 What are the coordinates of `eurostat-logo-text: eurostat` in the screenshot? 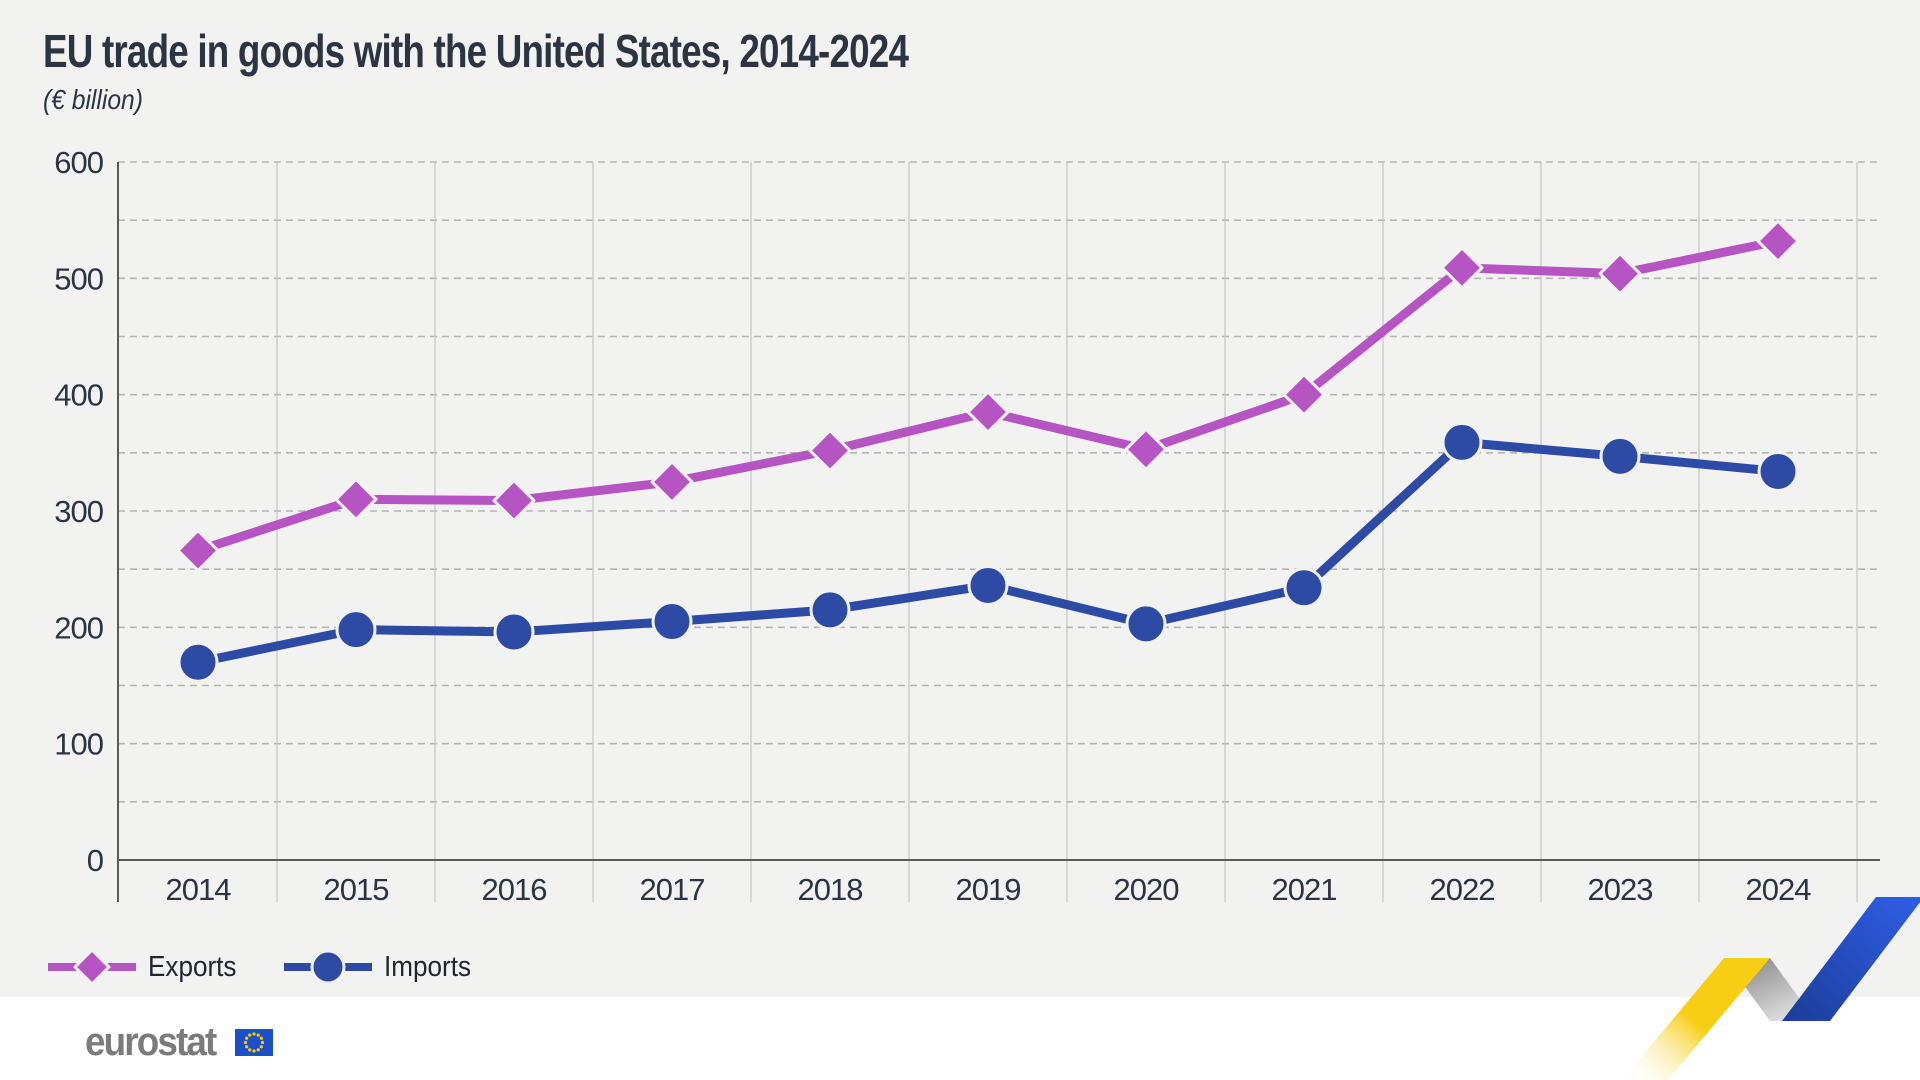 It's located at (151, 1042).